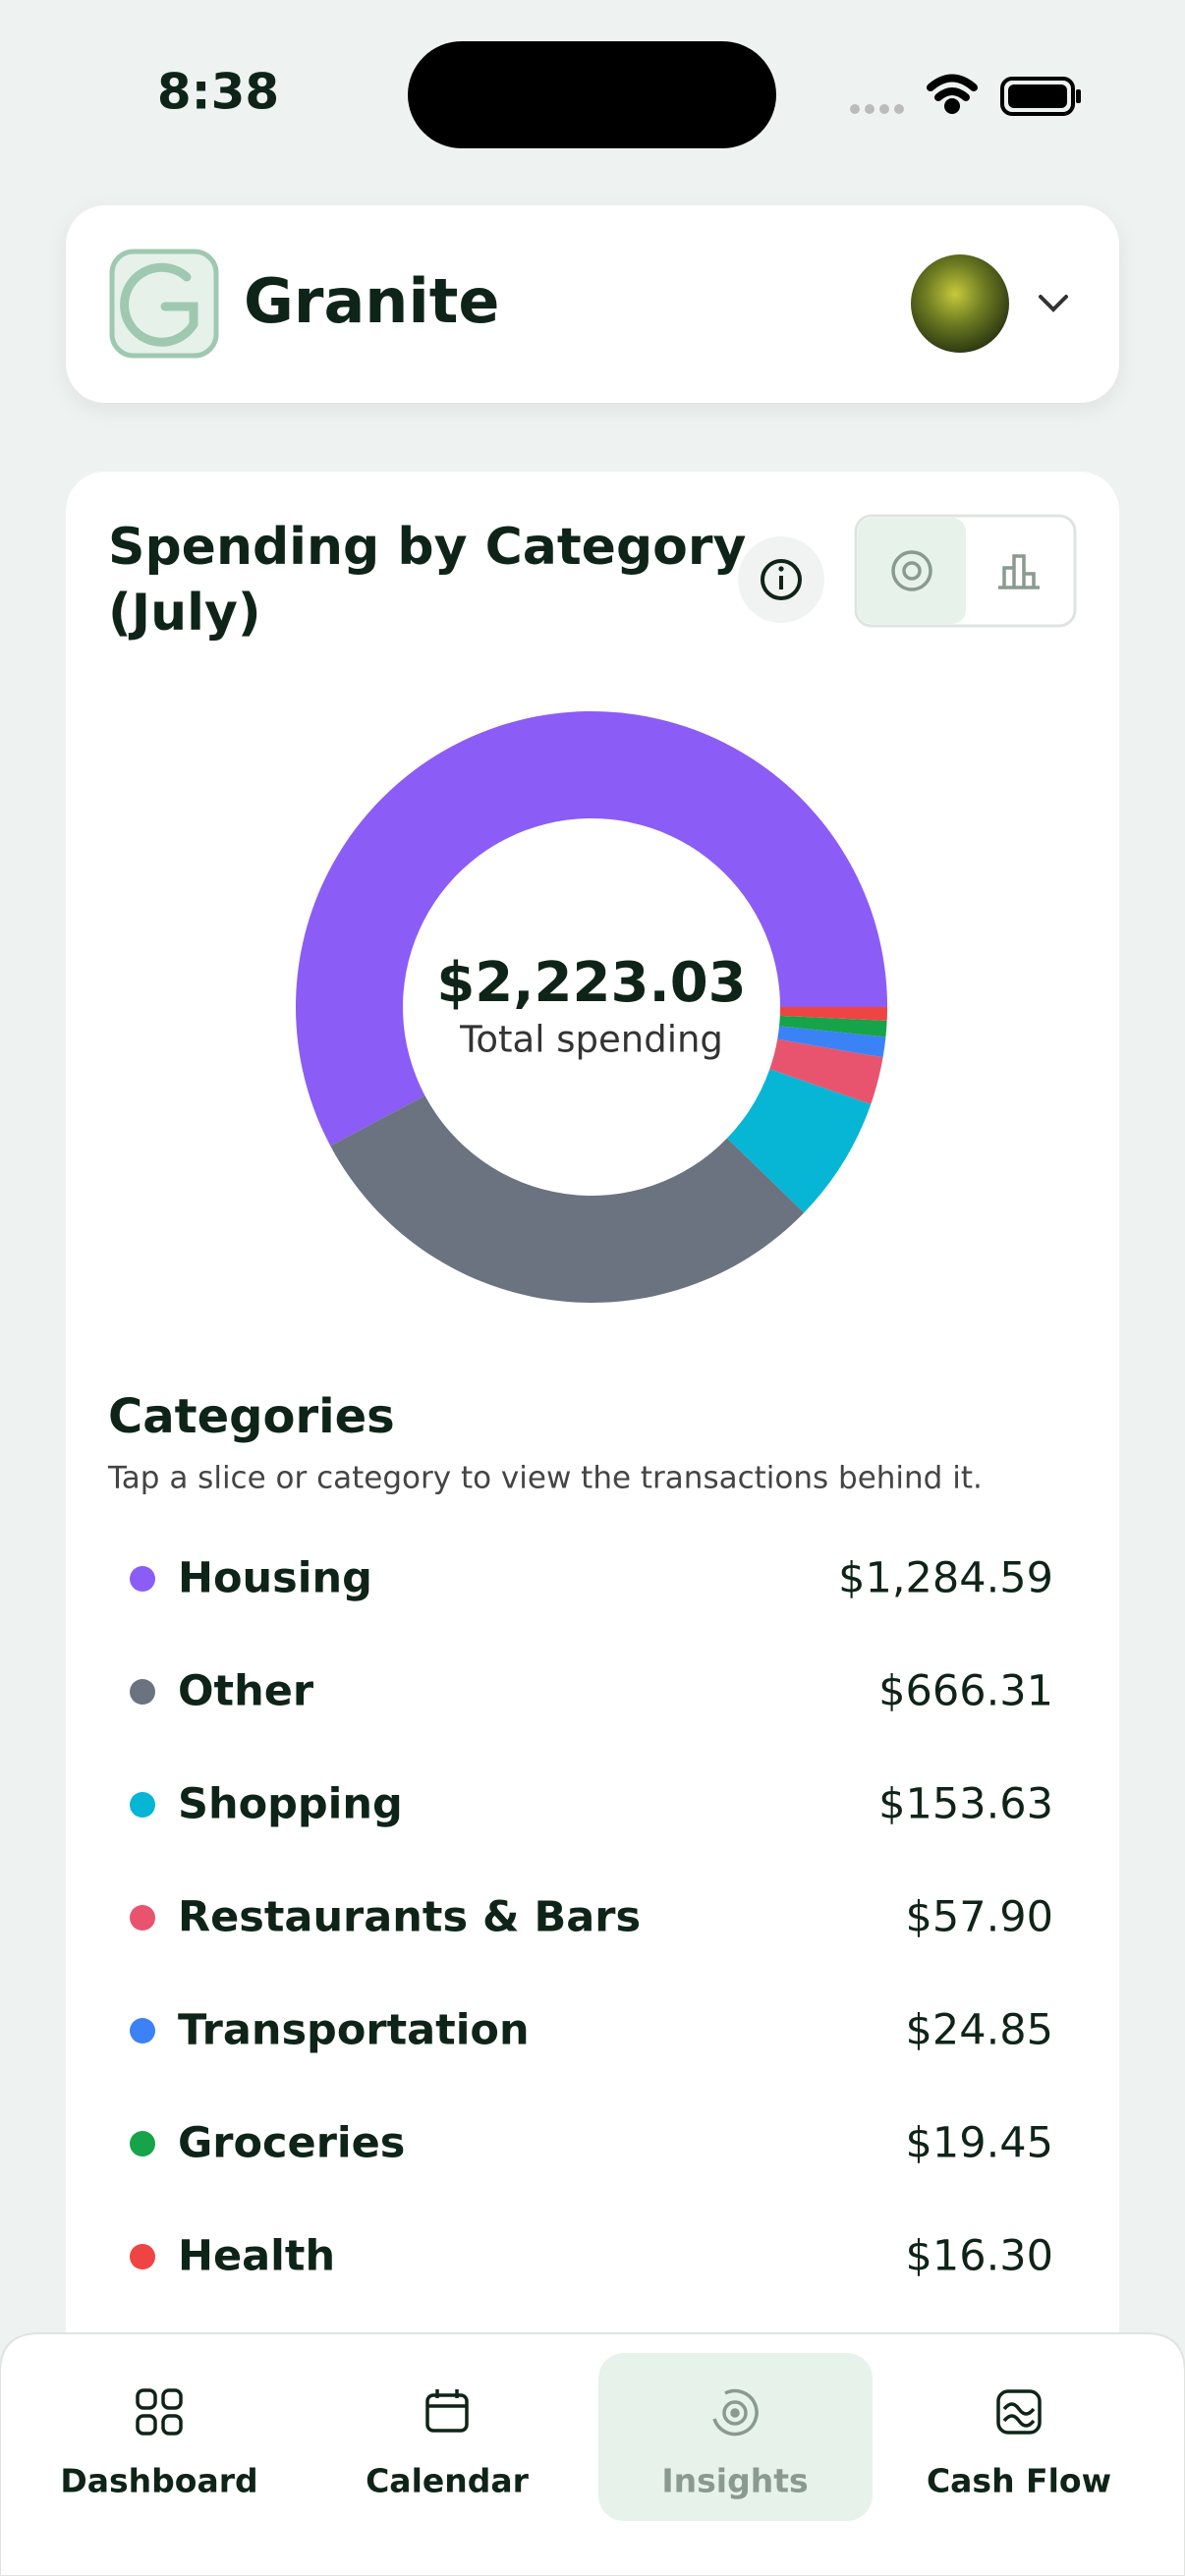 Image resolution: width=1185 pixels, height=2576 pixels. I want to click on card-title: Spending by Category, so click(427, 547).